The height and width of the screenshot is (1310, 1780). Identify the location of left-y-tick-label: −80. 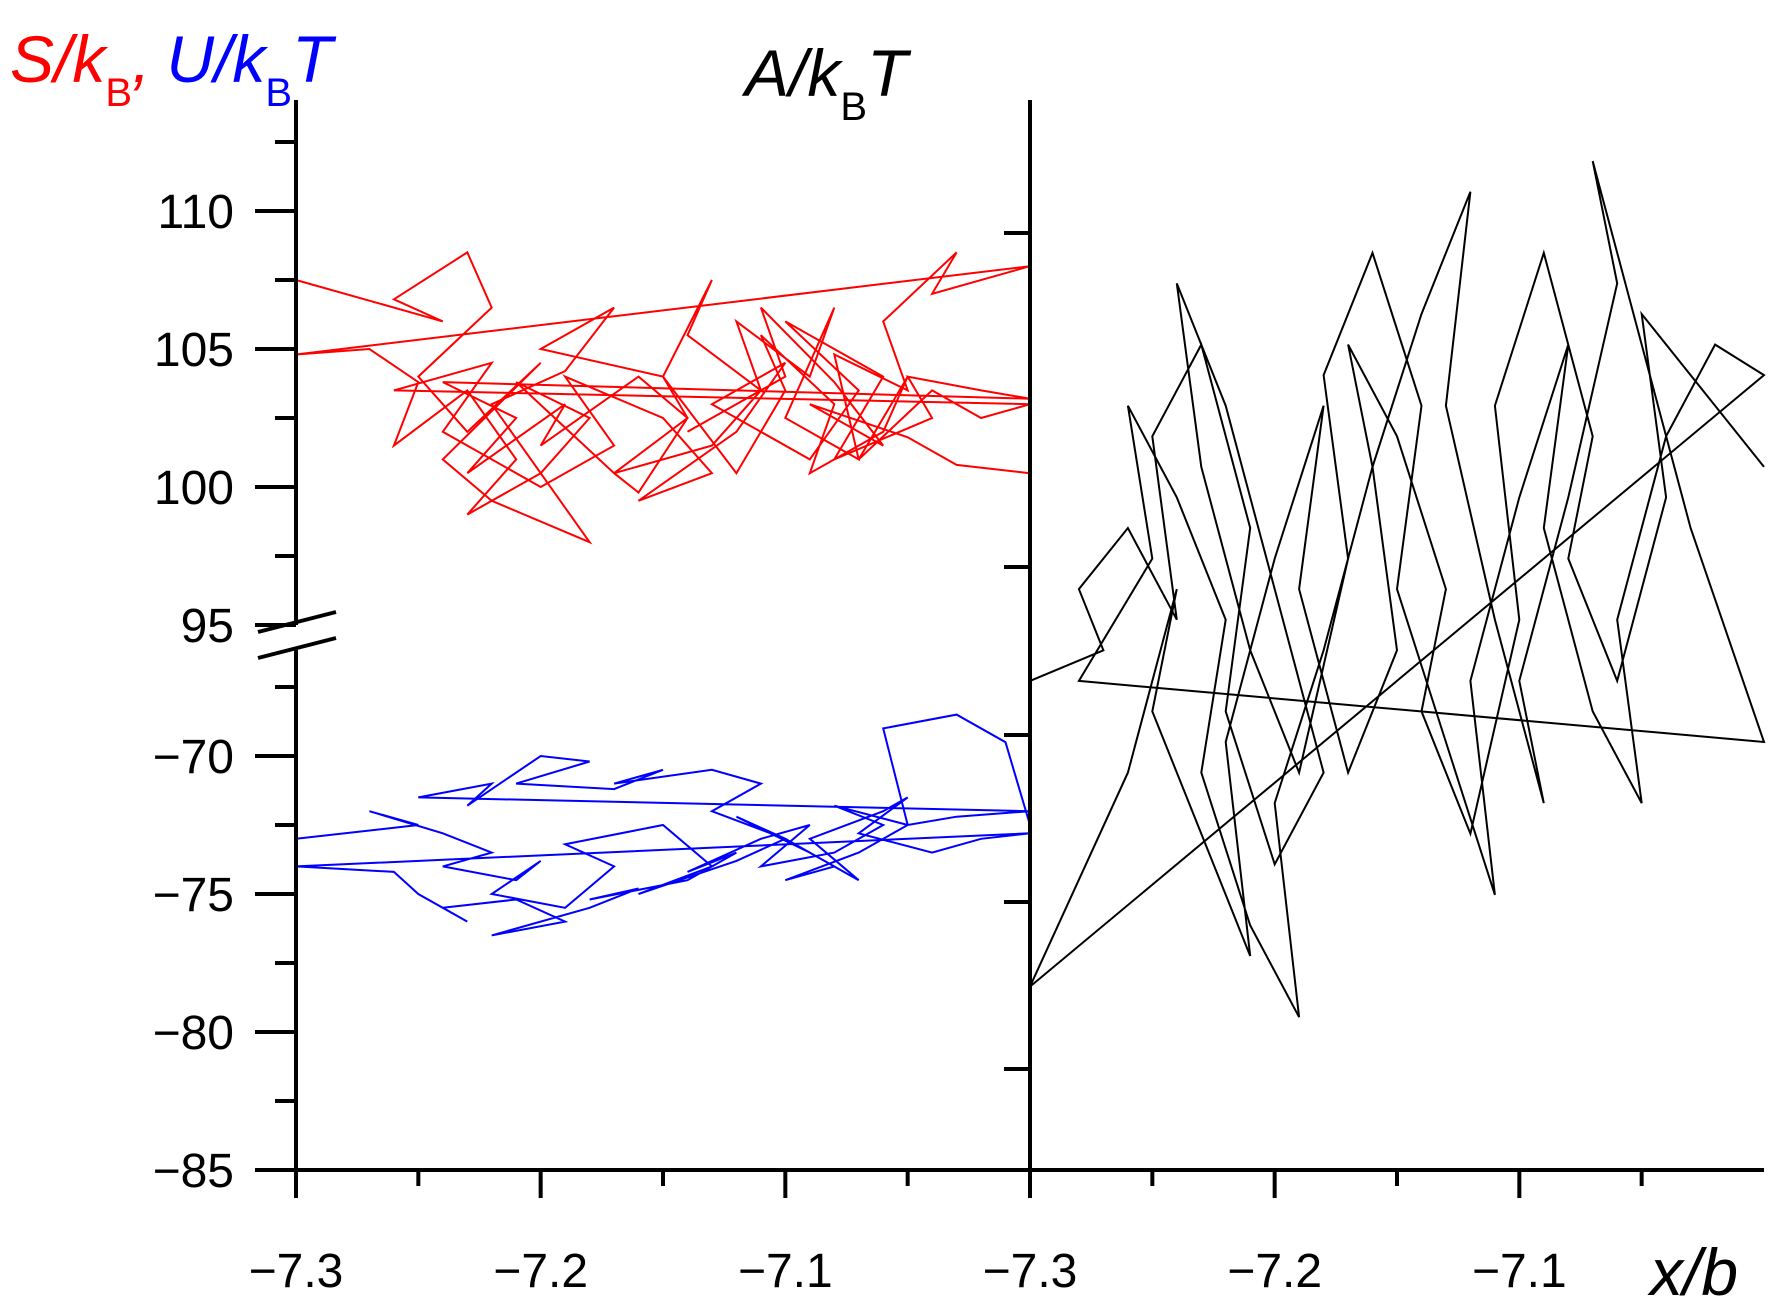
(193, 1033).